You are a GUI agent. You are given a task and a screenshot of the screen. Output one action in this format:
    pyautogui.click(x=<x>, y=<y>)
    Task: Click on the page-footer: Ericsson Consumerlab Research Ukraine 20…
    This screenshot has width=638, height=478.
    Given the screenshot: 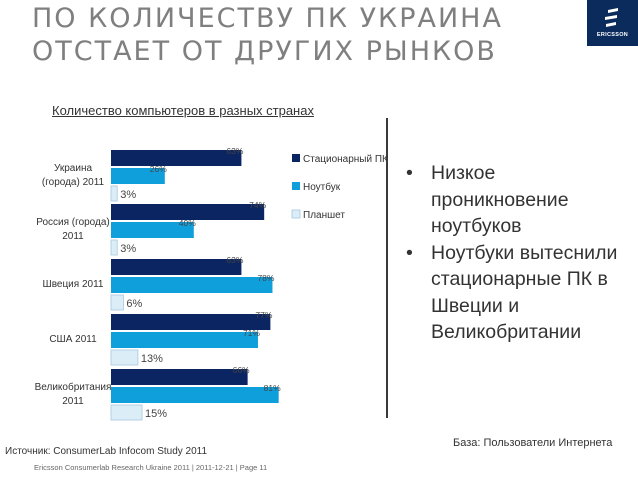 What is the action you would take?
    pyautogui.click(x=151, y=467)
    